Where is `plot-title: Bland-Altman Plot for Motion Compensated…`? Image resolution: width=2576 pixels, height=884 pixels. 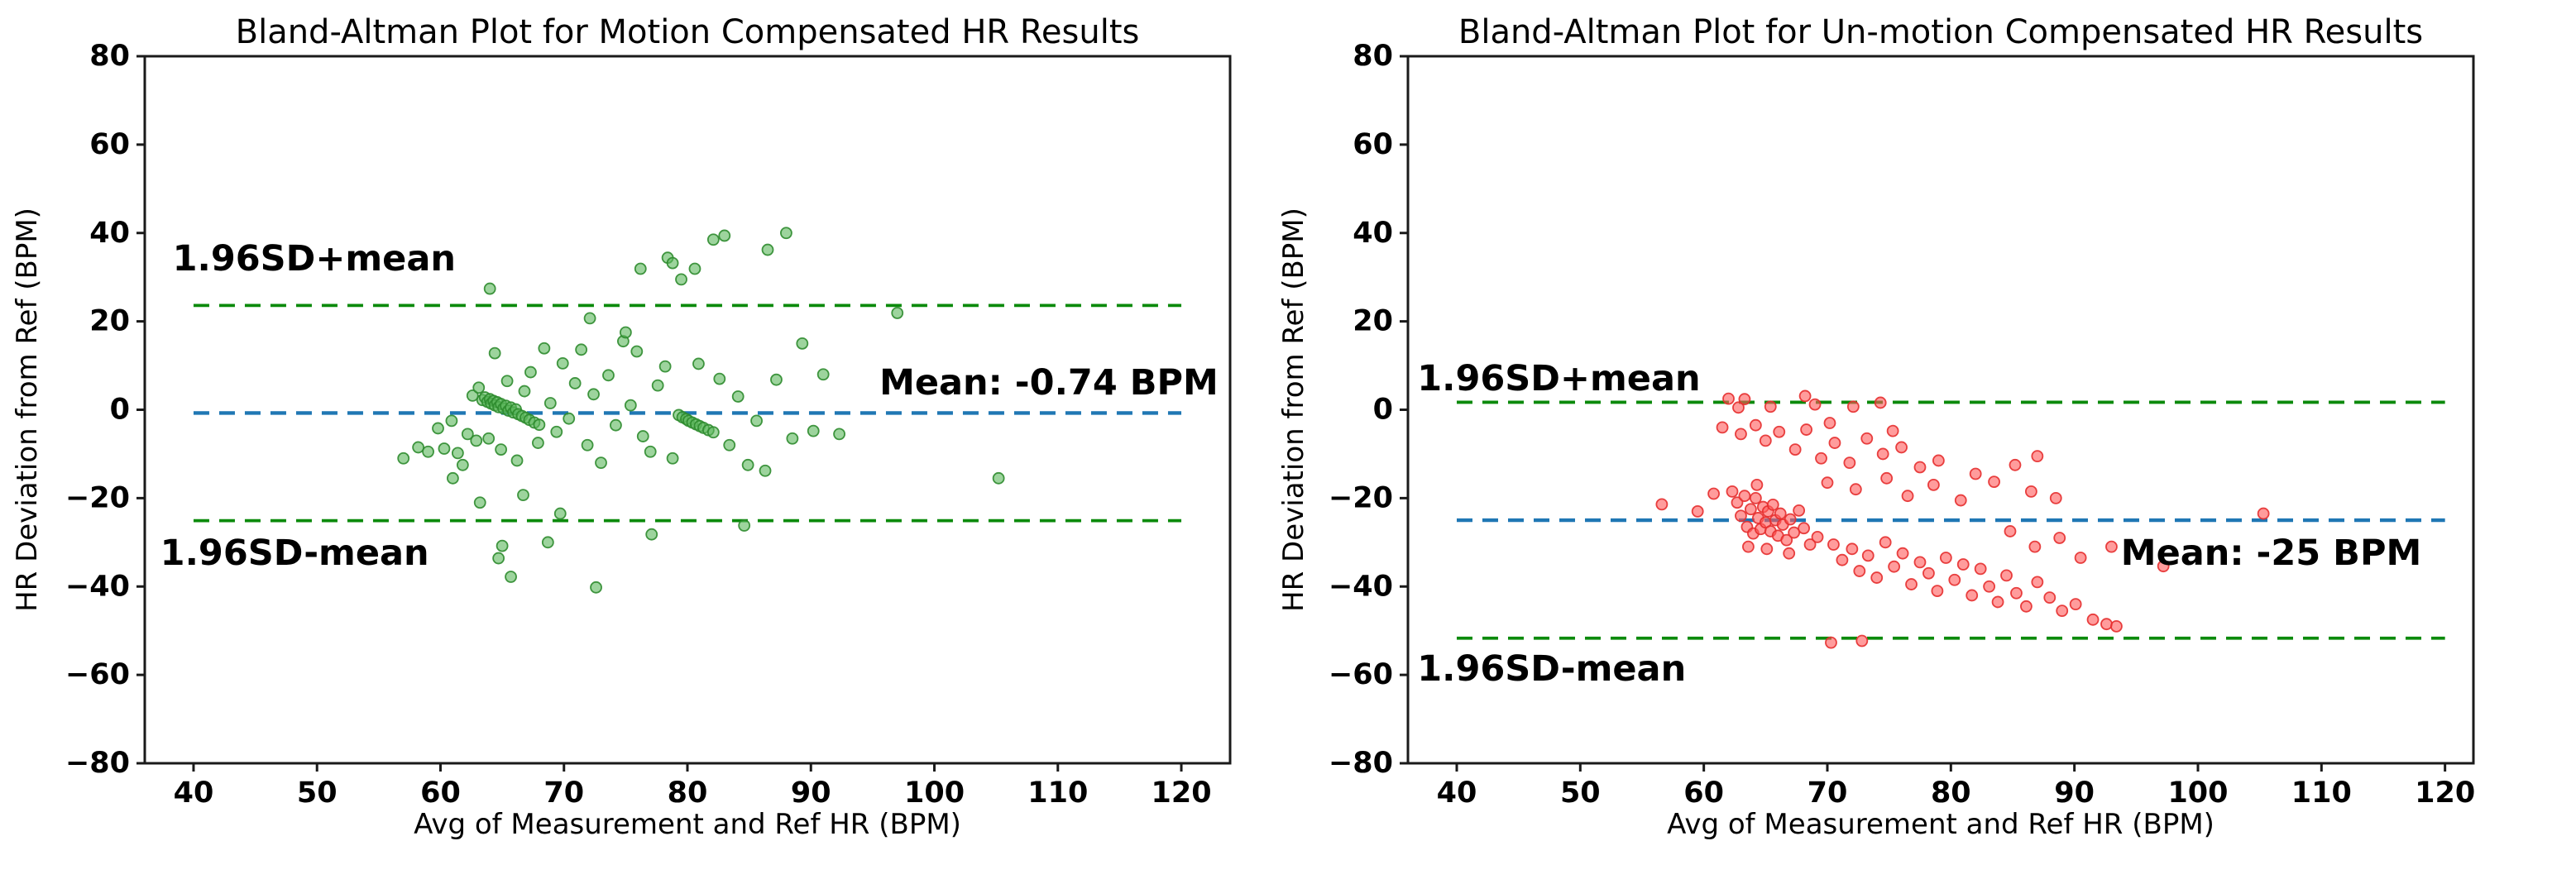 plot-title: Bland-Altman Plot for Motion Compensated… is located at coordinates (688, 32).